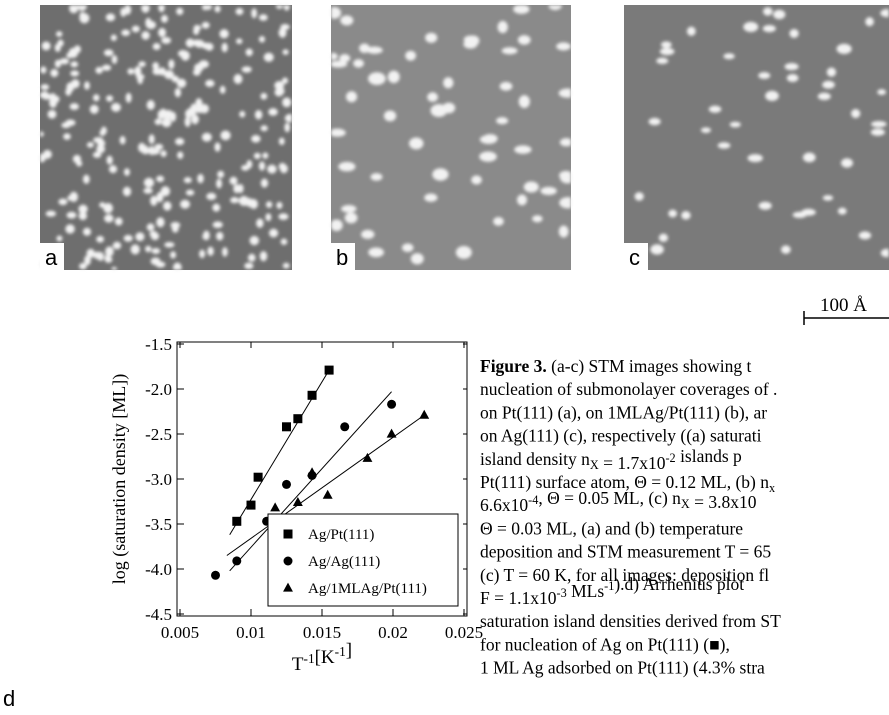  Describe the element at coordinates (504, 505) in the screenshot. I see `text-run: 6.6x10` at that location.